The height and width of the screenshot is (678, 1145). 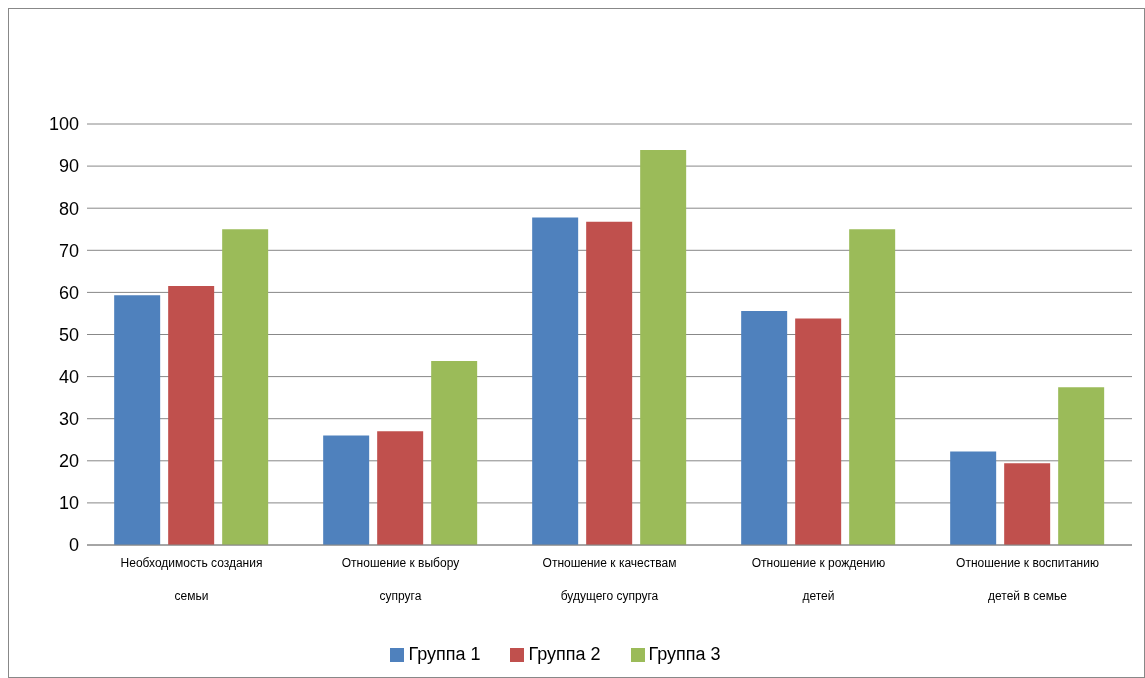 I want to click on y-tick-label: 70, so click(x=68, y=250).